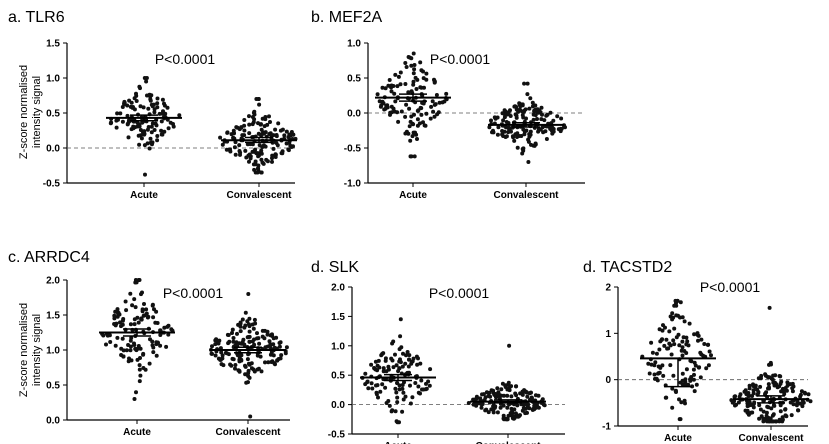  I want to click on y-tick-label: 2.0, so click(338, 288).